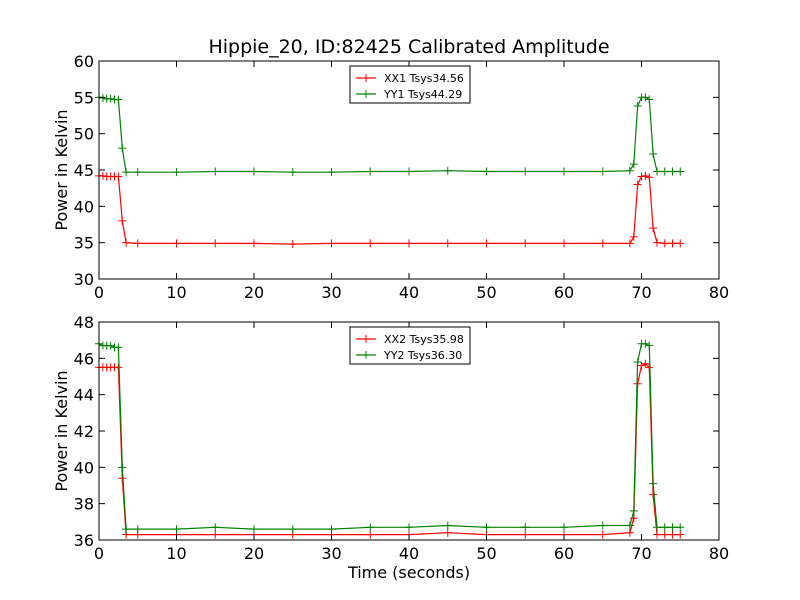 This screenshot has height=600, width=800. I want to click on legend-box, so click(410, 84).